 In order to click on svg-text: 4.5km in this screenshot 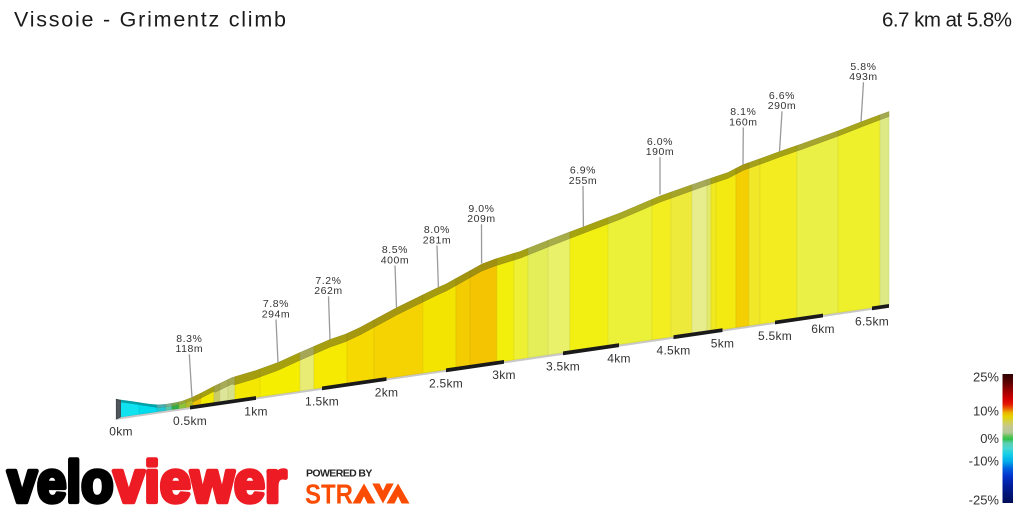, I will do `click(674, 351)`.